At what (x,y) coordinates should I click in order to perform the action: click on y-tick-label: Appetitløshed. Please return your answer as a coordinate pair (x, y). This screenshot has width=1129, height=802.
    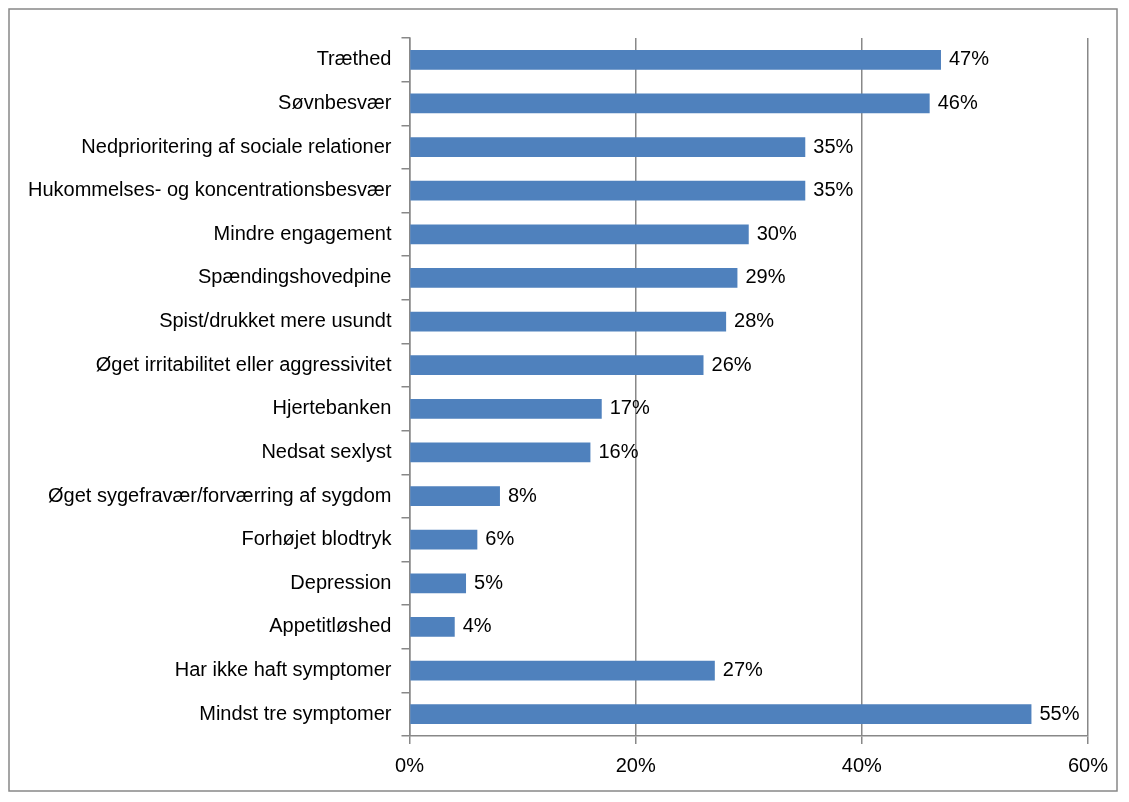
    Looking at the image, I should click on (330, 625).